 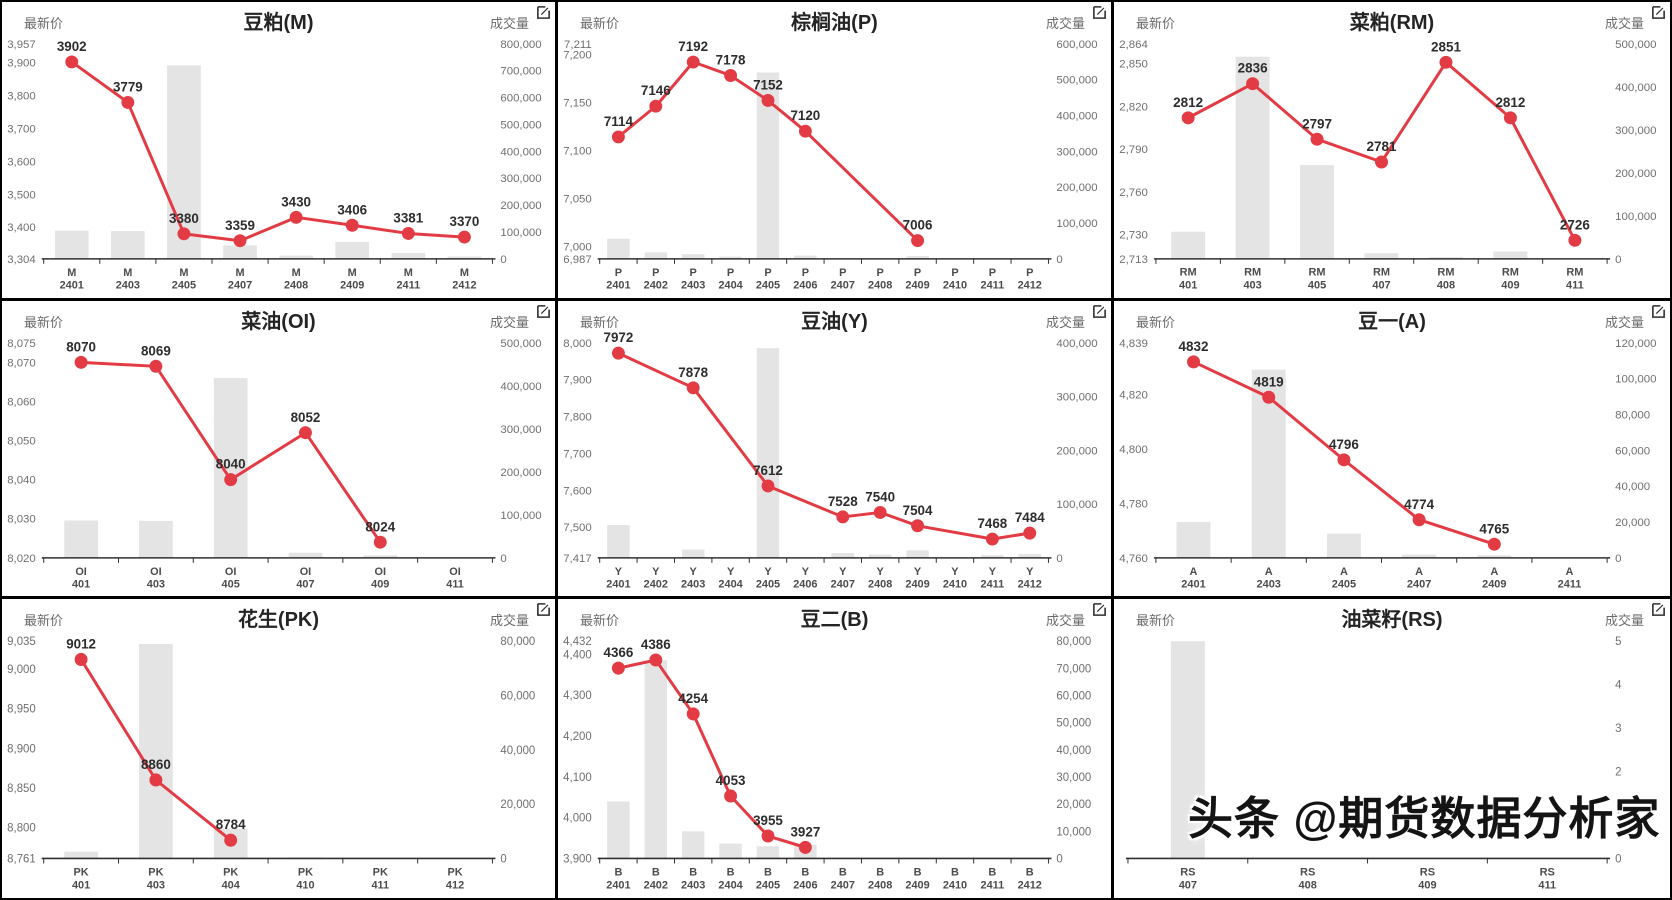 I want to click on category-label-month: 2412, so click(x=1030, y=286).